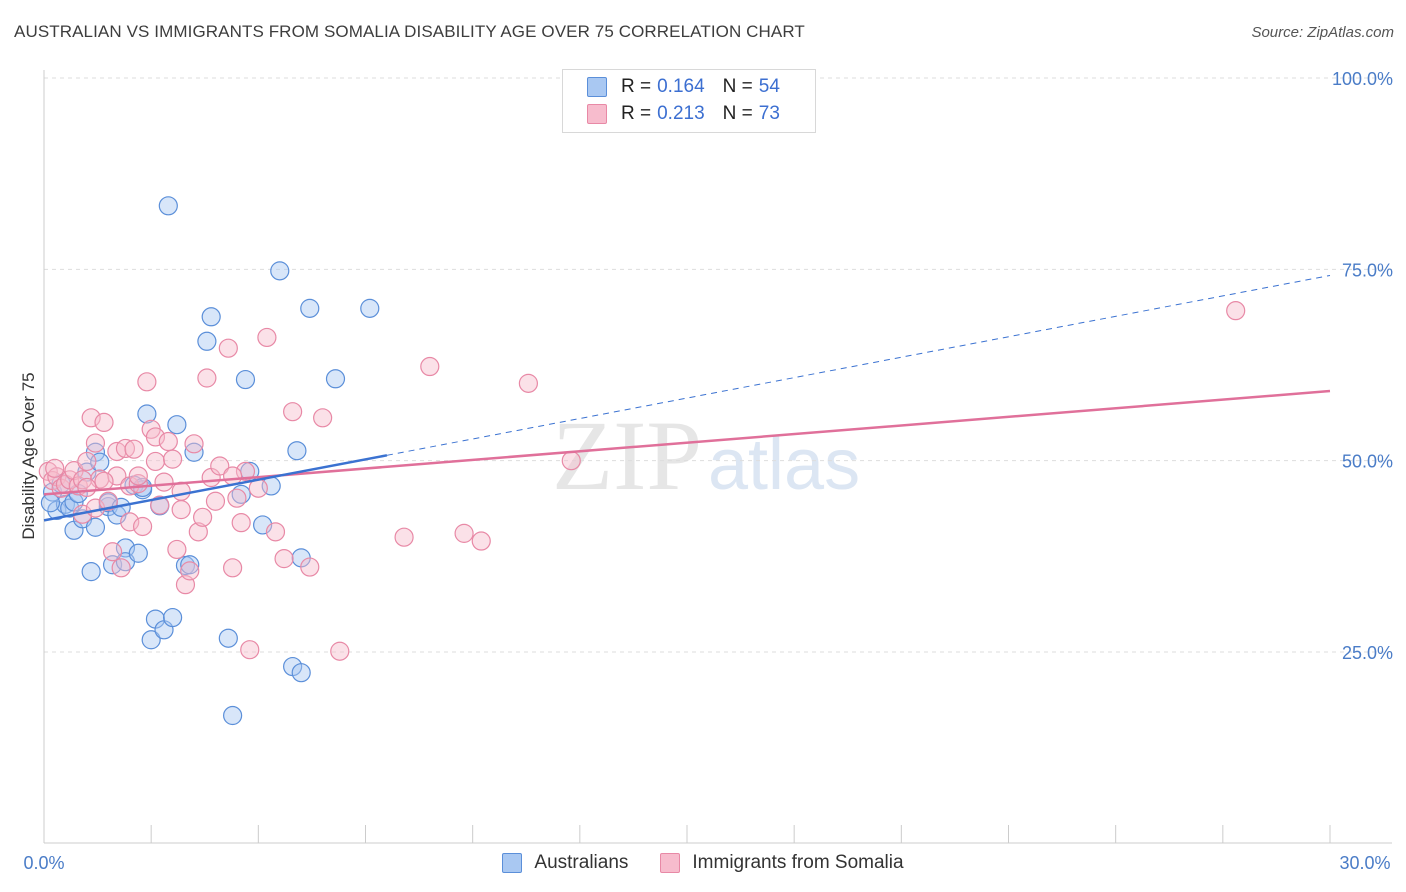 The width and height of the screenshot is (1406, 892). Describe the element at coordinates (1364, 863) in the screenshot. I see `x-tick-label: 30.0%` at that location.